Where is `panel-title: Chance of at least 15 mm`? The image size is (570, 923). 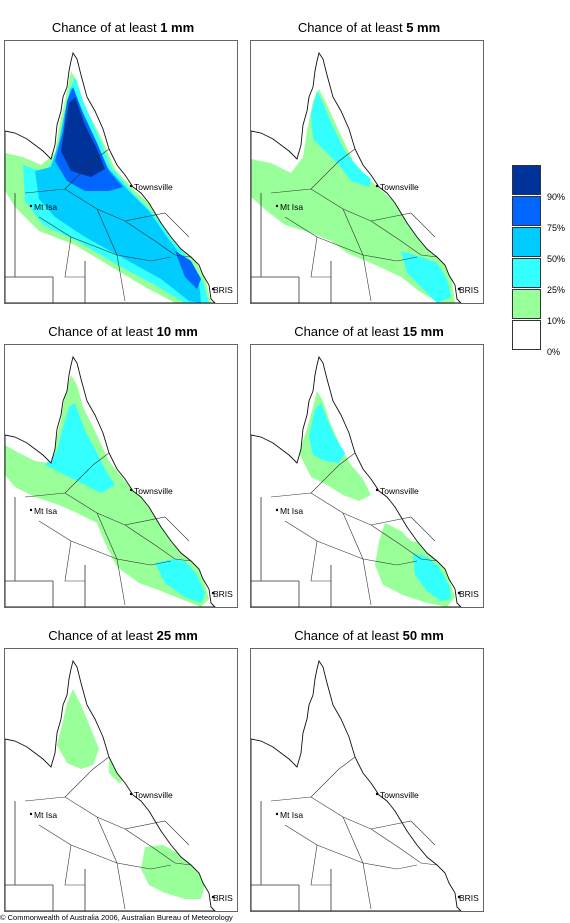 panel-title: Chance of at least 15 mm is located at coordinates (369, 331).